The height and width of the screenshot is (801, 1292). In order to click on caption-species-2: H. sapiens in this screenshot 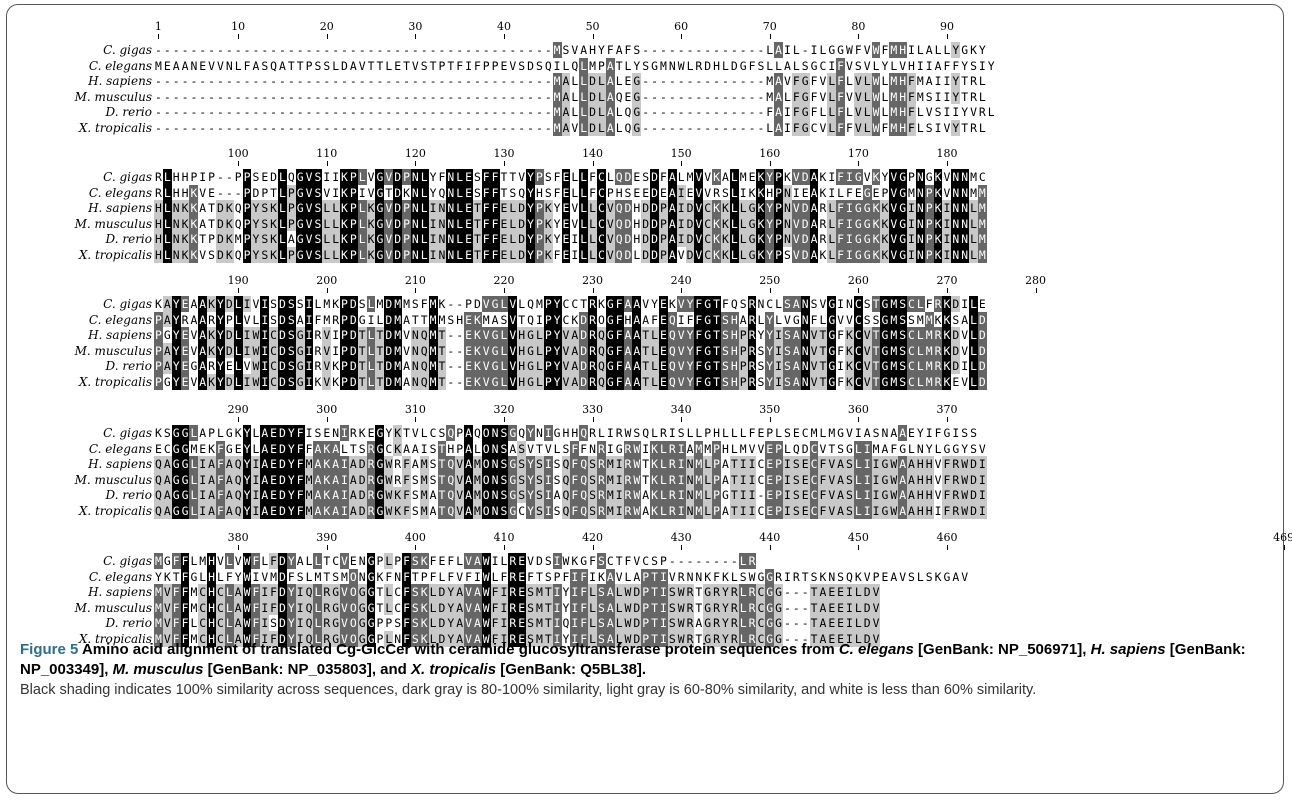, I will do `click(1128, 649)`.